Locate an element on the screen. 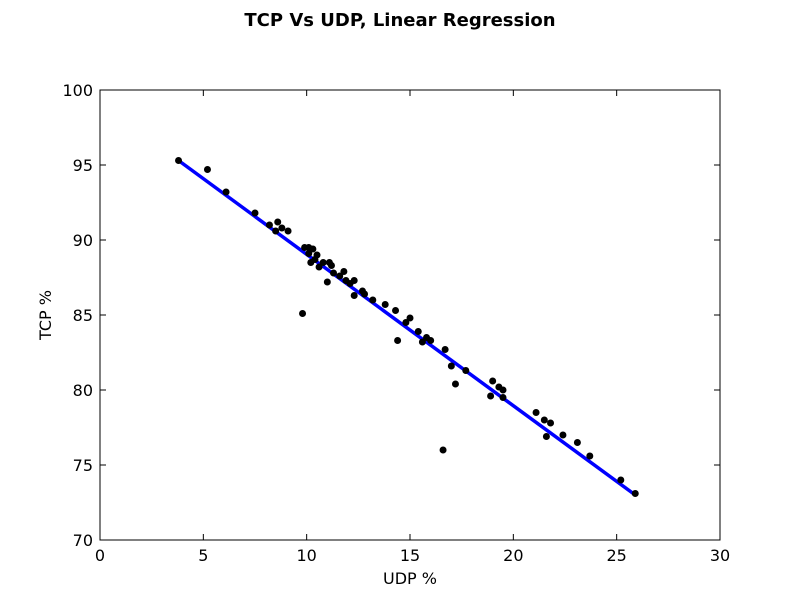 Image resolution: width=800 pixels, height=600 pixels. y-tick-label: 70 is located at coordinates (83, 540).